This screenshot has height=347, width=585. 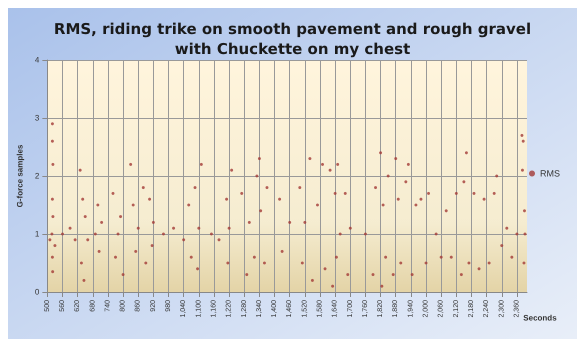 I want to click on chart-title: RMS, riding trike on smooth pavement and rough gravel with Chuckette on my chest, so click(x=293, y=39).